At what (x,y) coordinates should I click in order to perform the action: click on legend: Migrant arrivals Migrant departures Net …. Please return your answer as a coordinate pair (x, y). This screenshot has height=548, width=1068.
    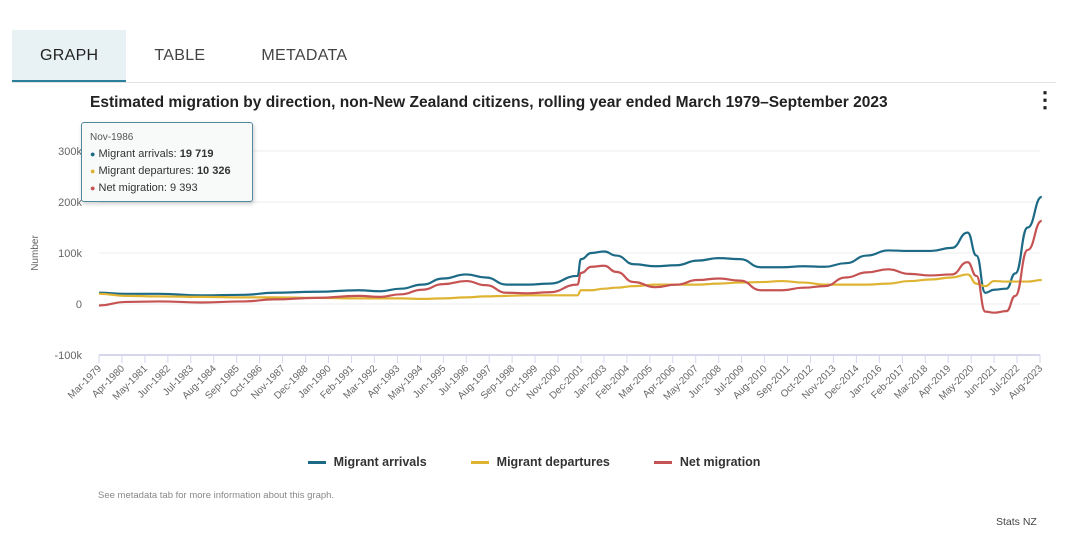
    Looking at the image, I should click on (534, 462).